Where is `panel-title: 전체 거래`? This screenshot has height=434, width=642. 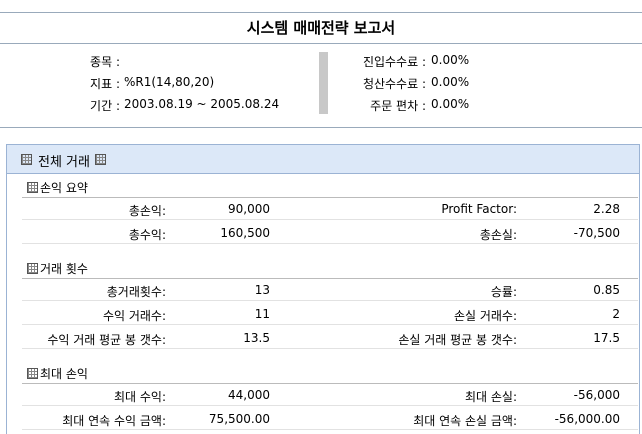
panel-title: 전체 거래 is located at coordinates (64, 162).